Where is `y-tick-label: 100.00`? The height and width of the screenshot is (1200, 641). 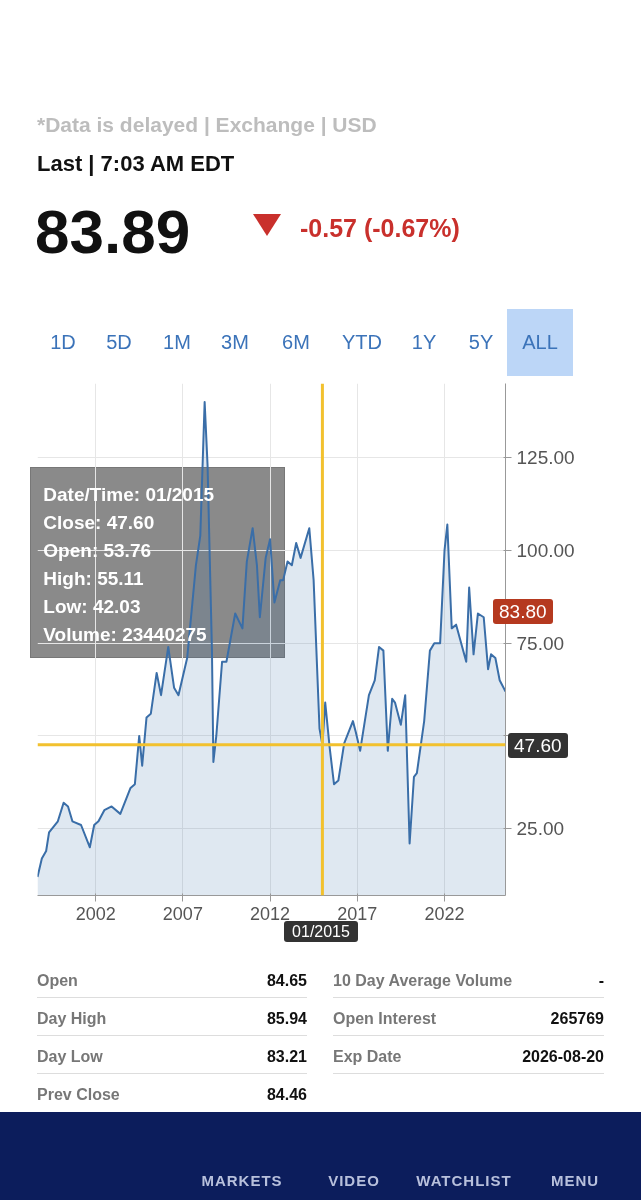 y-tick-label: 100.00 is located at coordinates (545, 550).